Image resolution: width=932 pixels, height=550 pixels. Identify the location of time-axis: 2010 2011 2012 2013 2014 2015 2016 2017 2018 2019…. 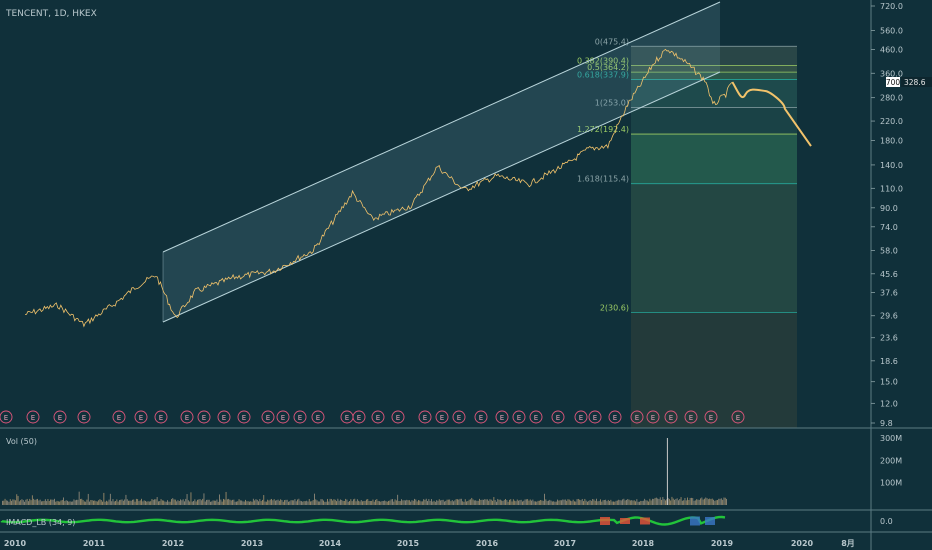
(429, 543).